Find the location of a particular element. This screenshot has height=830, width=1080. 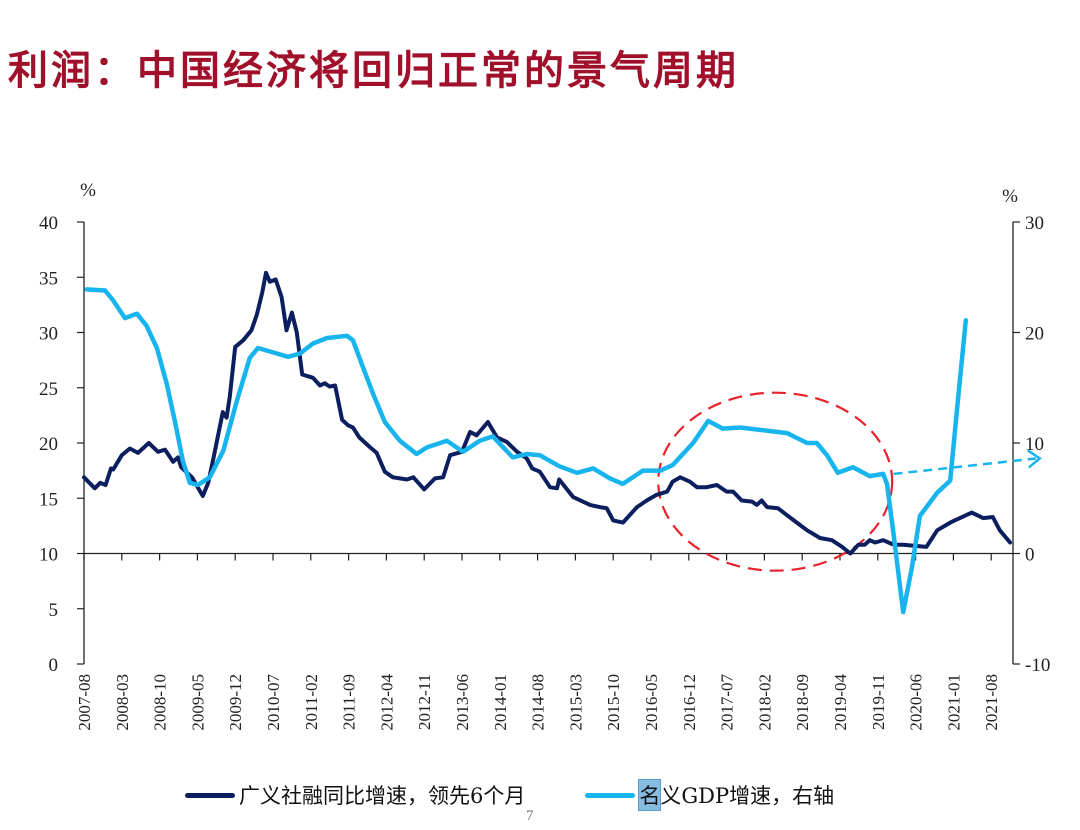

x-tick-label: 2015-10 is located at coordinates (613, 702).